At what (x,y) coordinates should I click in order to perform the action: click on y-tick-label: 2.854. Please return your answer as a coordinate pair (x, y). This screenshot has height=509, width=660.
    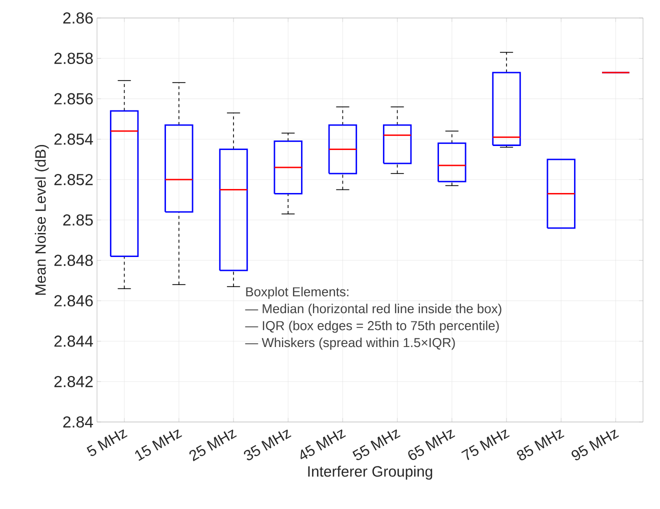
    Looking at the image, I should click on (74, 139).